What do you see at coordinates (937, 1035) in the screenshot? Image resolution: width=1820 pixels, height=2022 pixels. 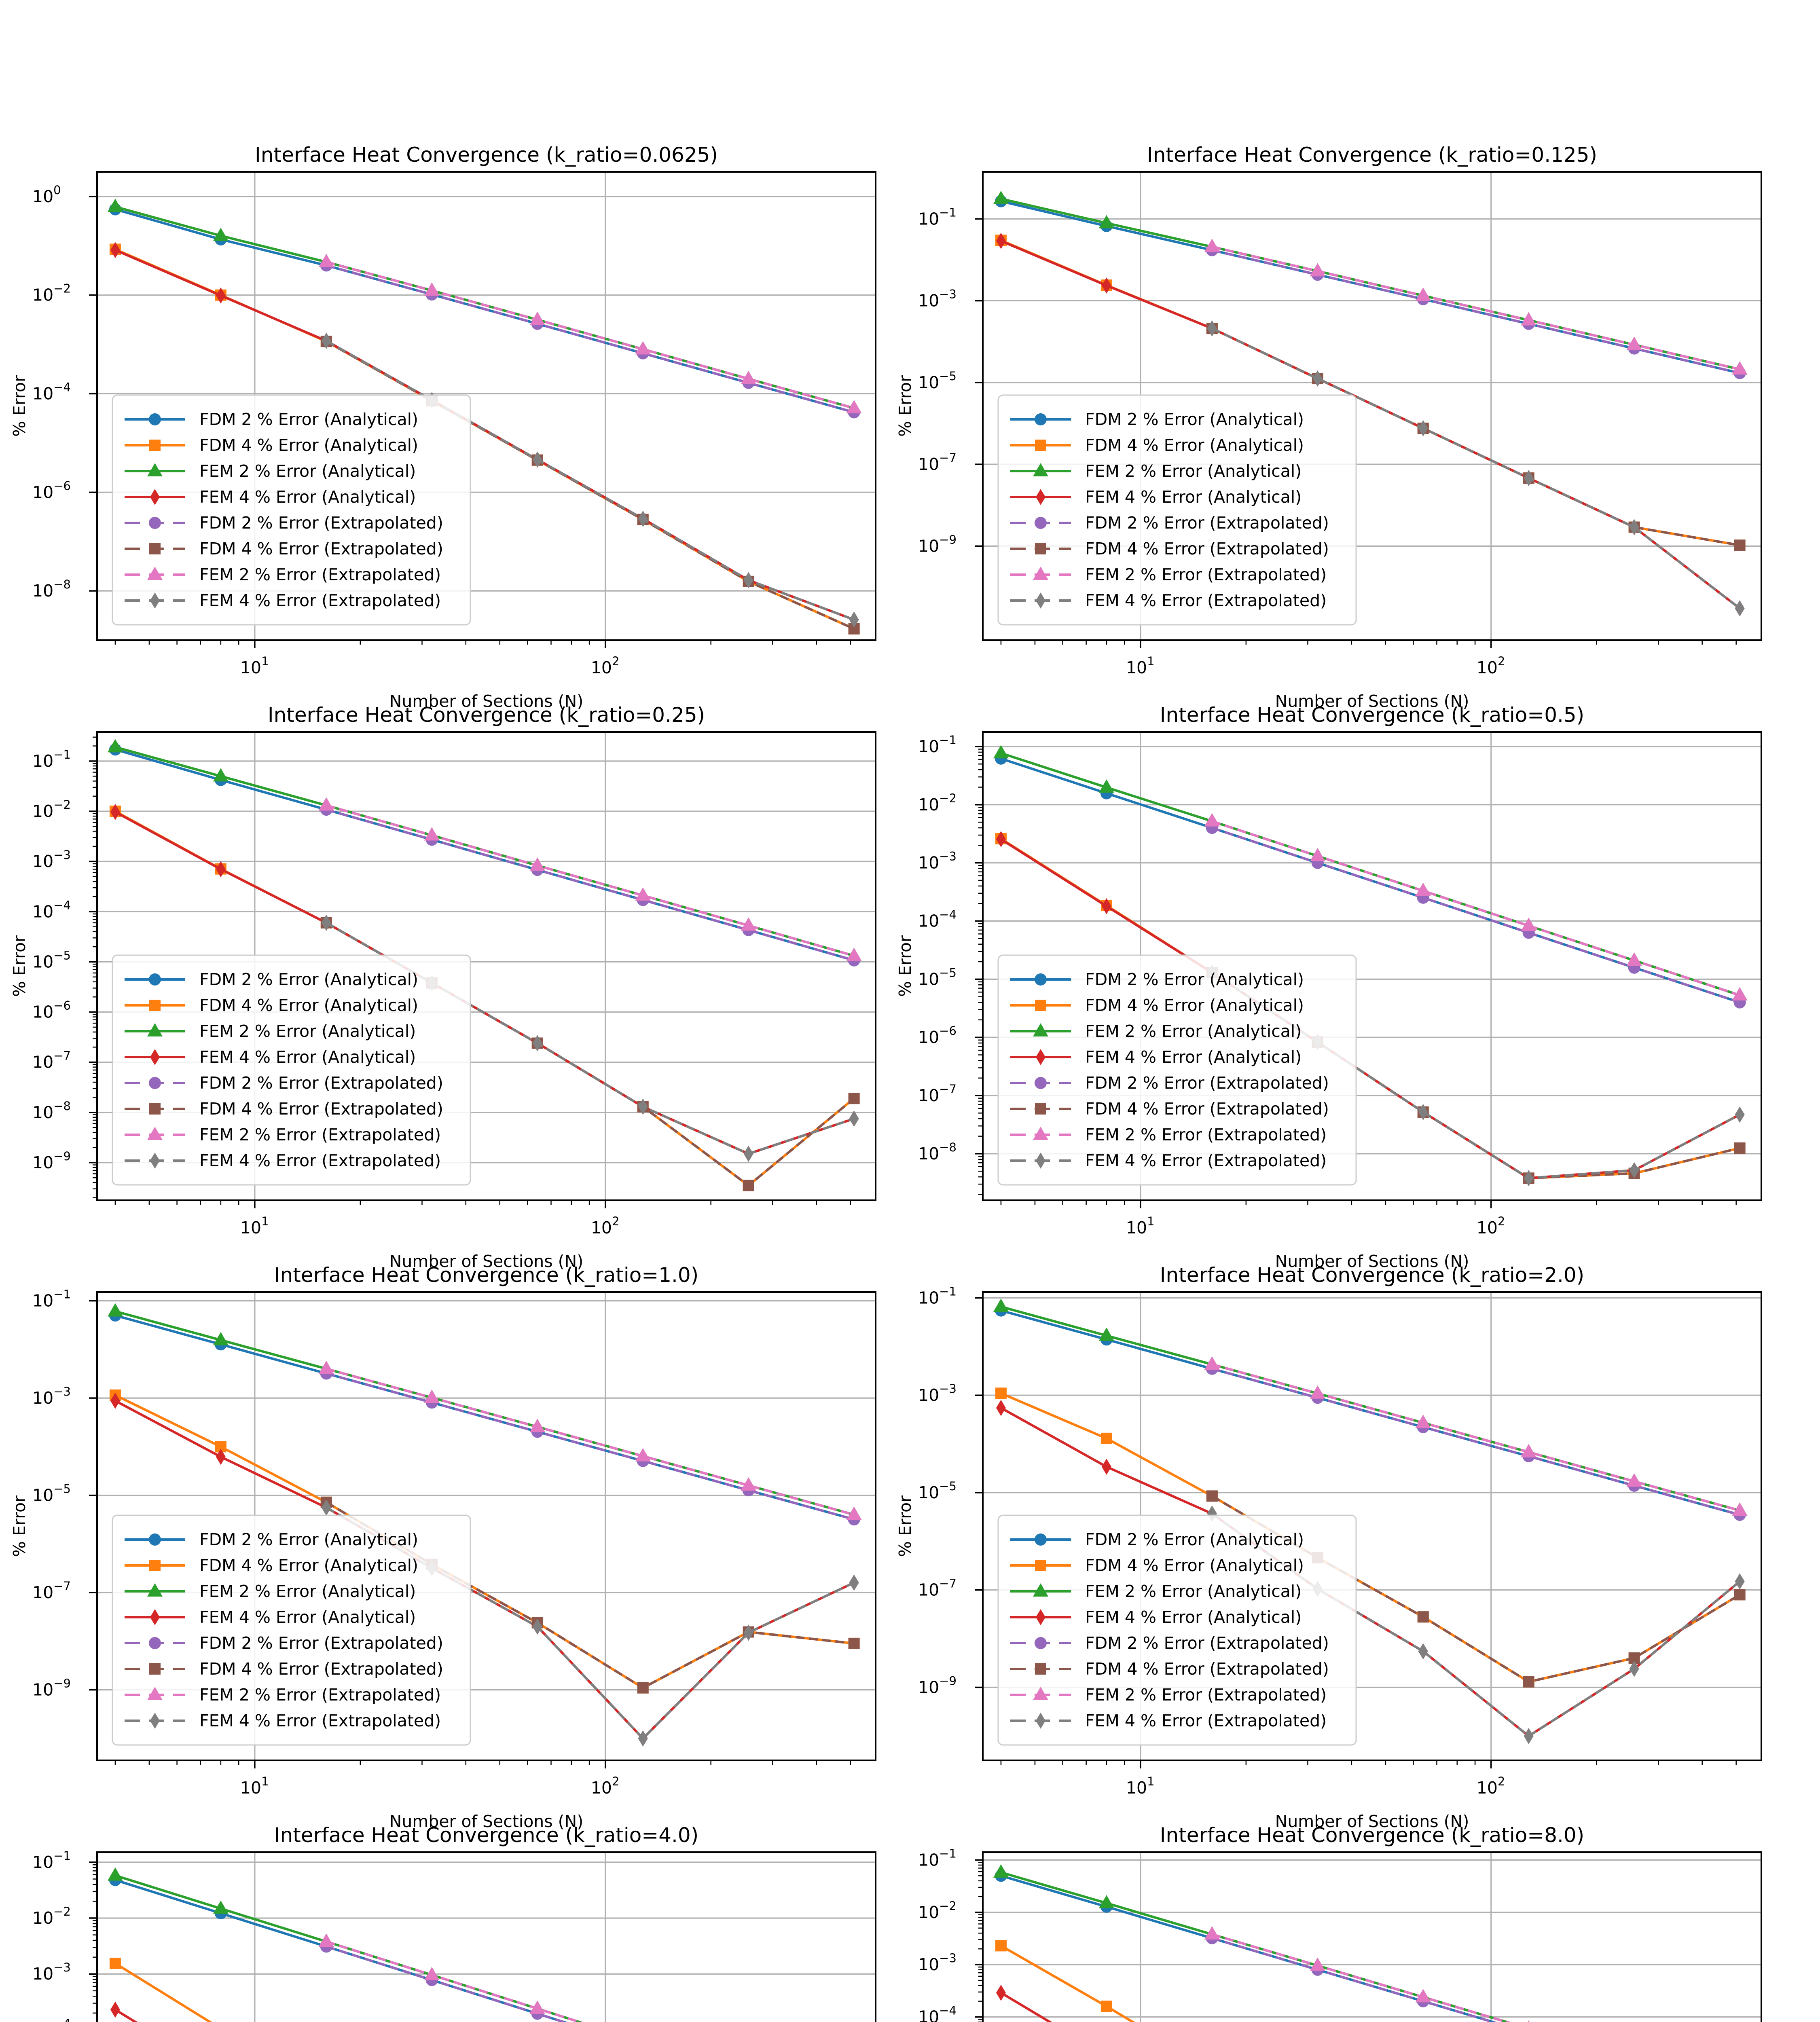 I see `y-tick-label: 10⁻⁶` at bounding box center [937, 1035].